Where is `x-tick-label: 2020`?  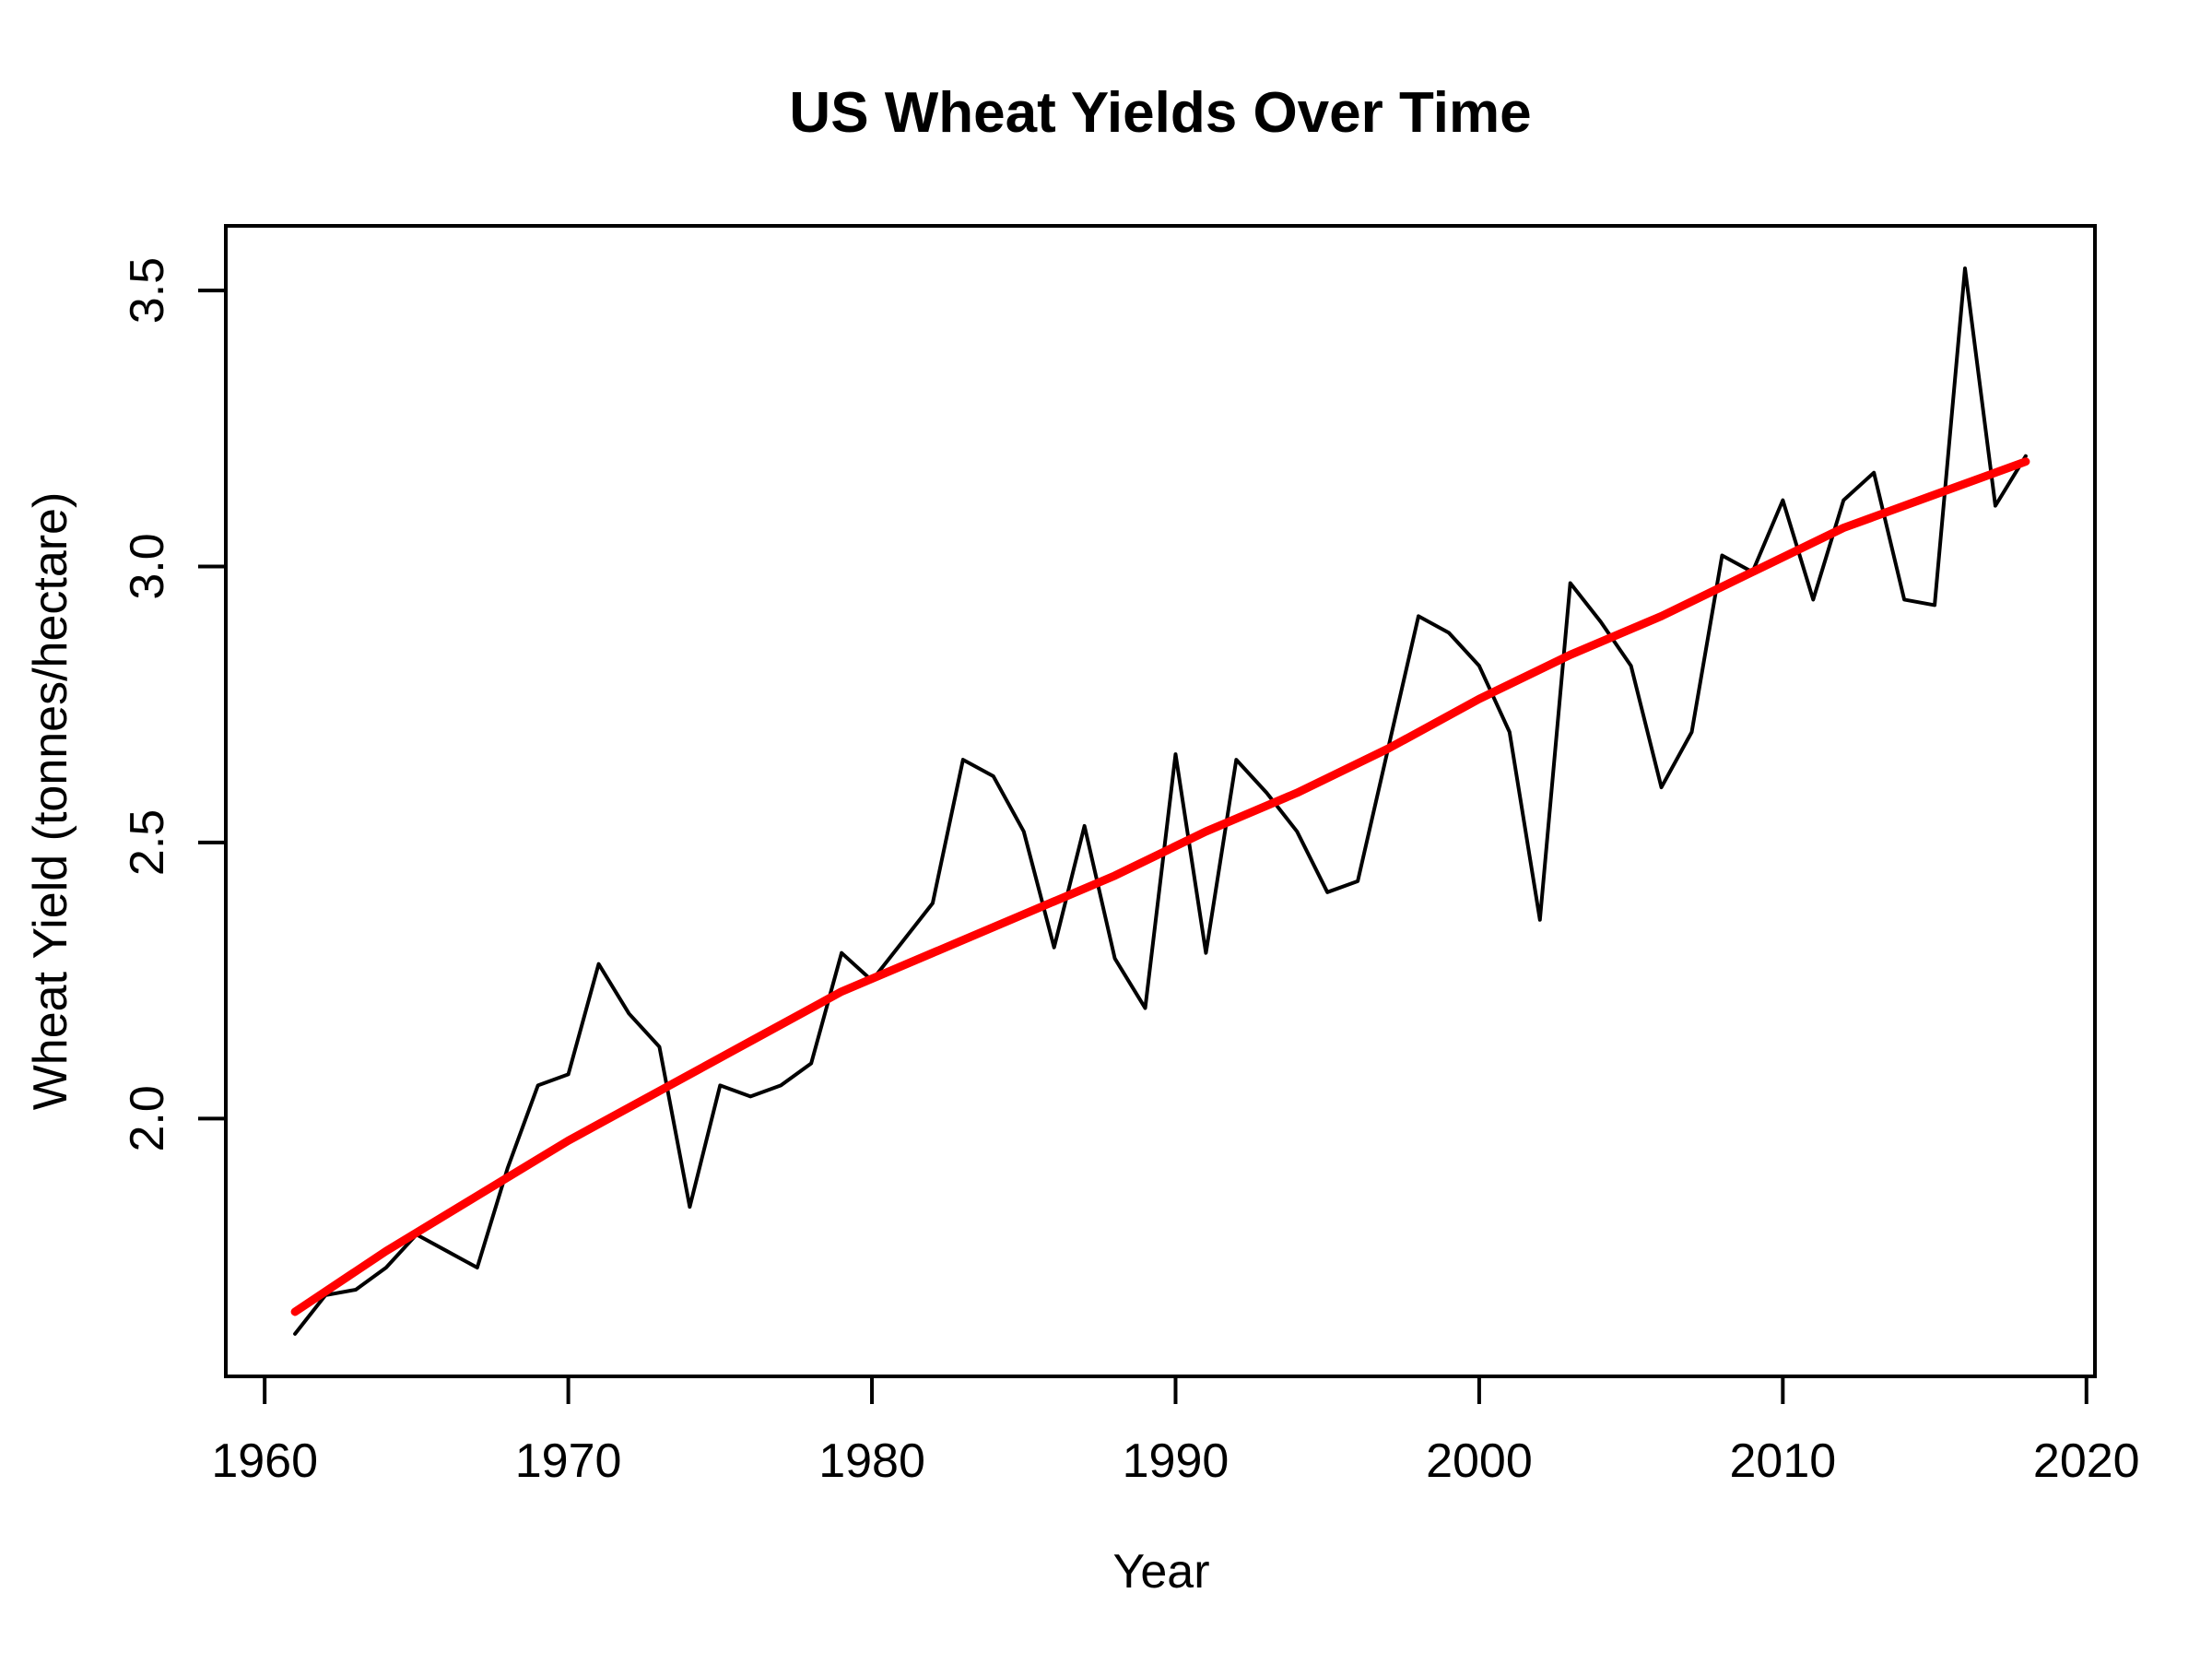
x-tick-label: 2020 is located at coordinates (2086, 1461).